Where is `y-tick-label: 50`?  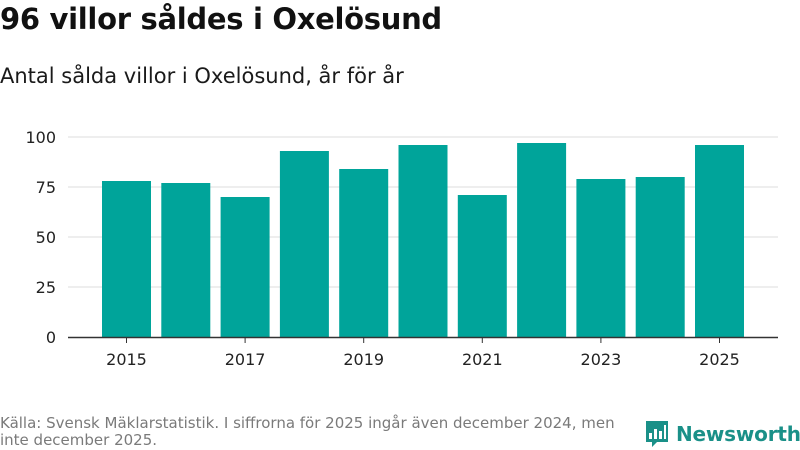 y-tick-label: 50 is located at coordinates (46, 237).